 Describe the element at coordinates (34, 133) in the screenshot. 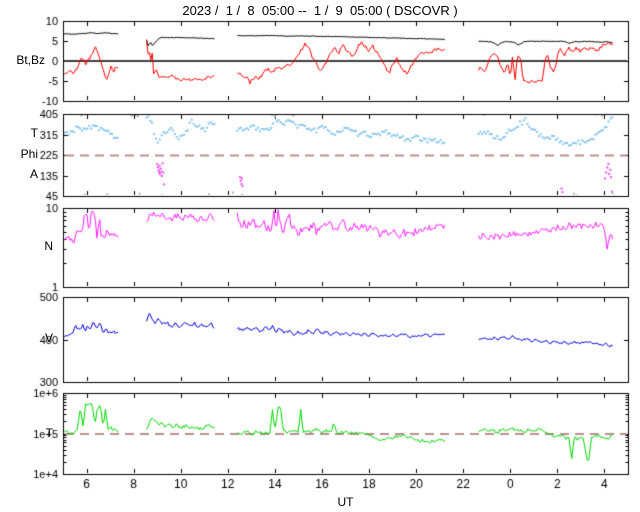

I see `axis-label-t-angle: T` at that location.